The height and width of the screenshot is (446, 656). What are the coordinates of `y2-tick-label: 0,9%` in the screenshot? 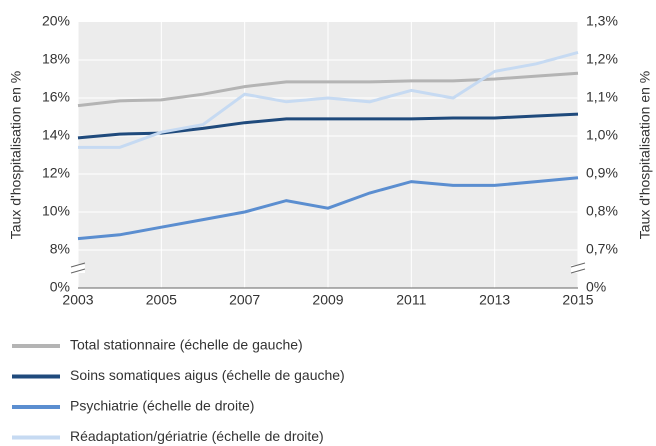 It's located at (602, 173).